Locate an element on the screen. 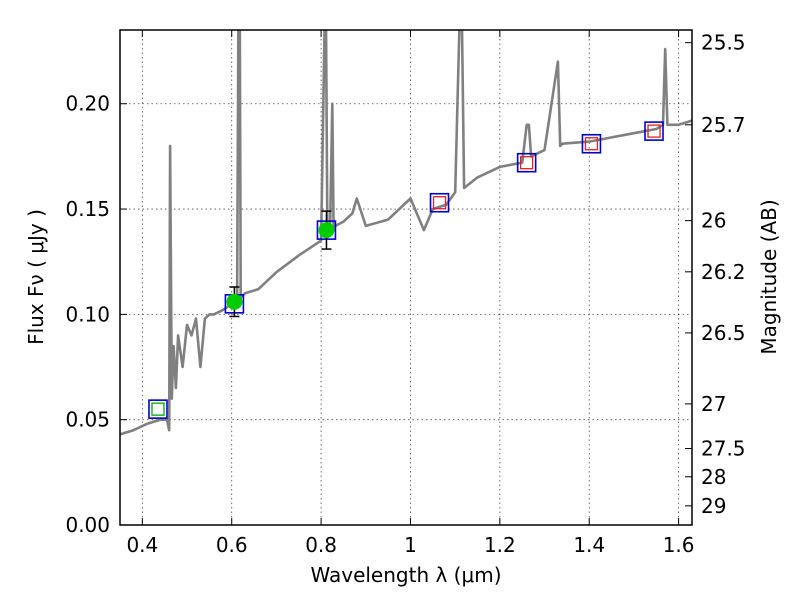 Image resolution: width=800 pixels, height=600 pixels. y-tick-label: 0.05 is located at coordinates (87, 420).